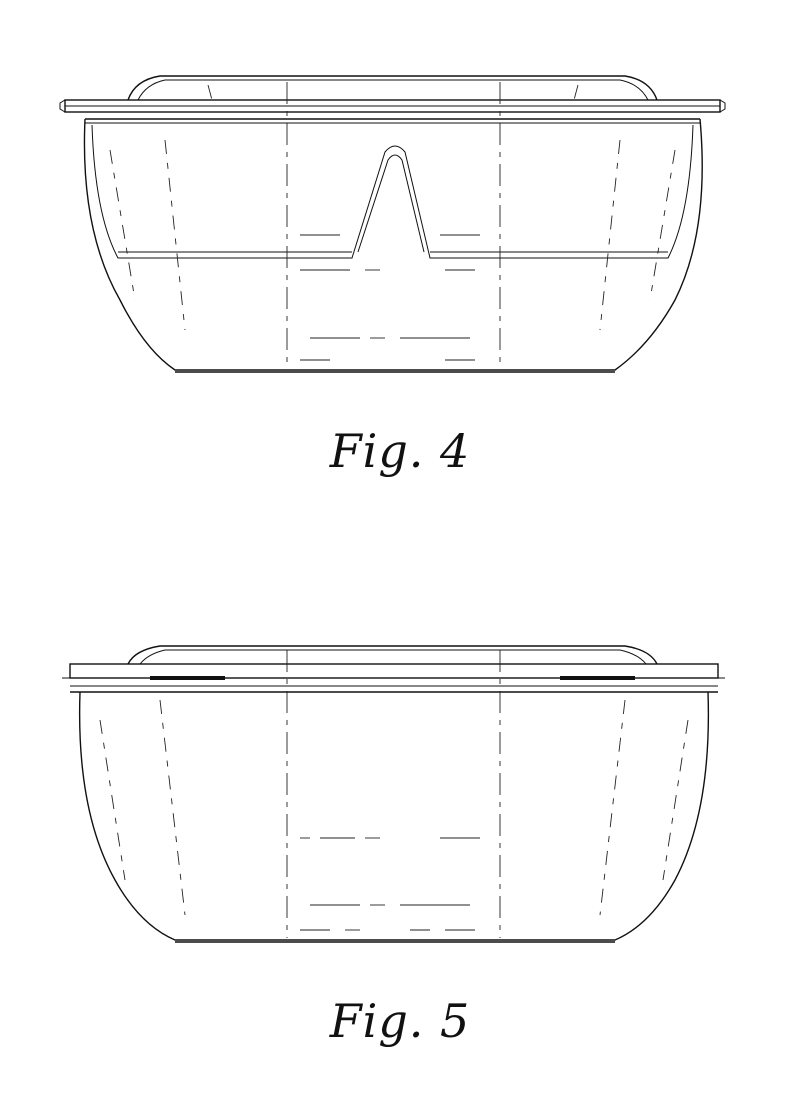 The image size is (800, 1107). What do you see at coordinates (394, 671) in the screenshot?
I see `fig5-lid-flange` at bounding box center [394, 671].